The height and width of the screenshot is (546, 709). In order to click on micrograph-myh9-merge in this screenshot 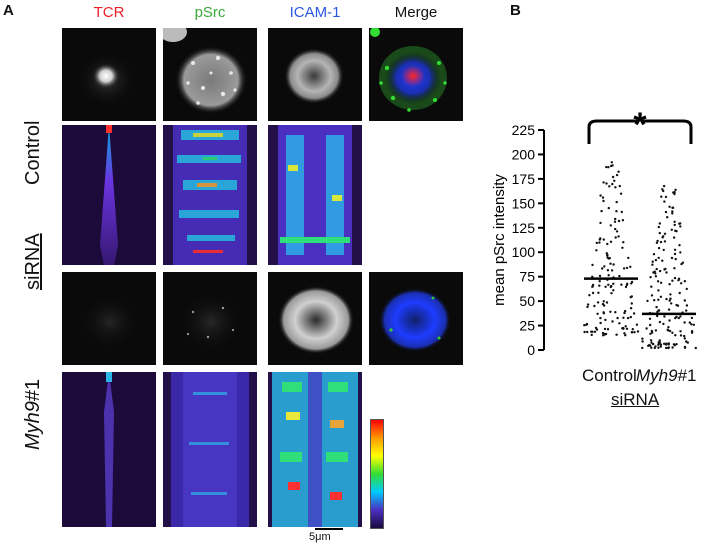, I will do `click(416, 318)`.